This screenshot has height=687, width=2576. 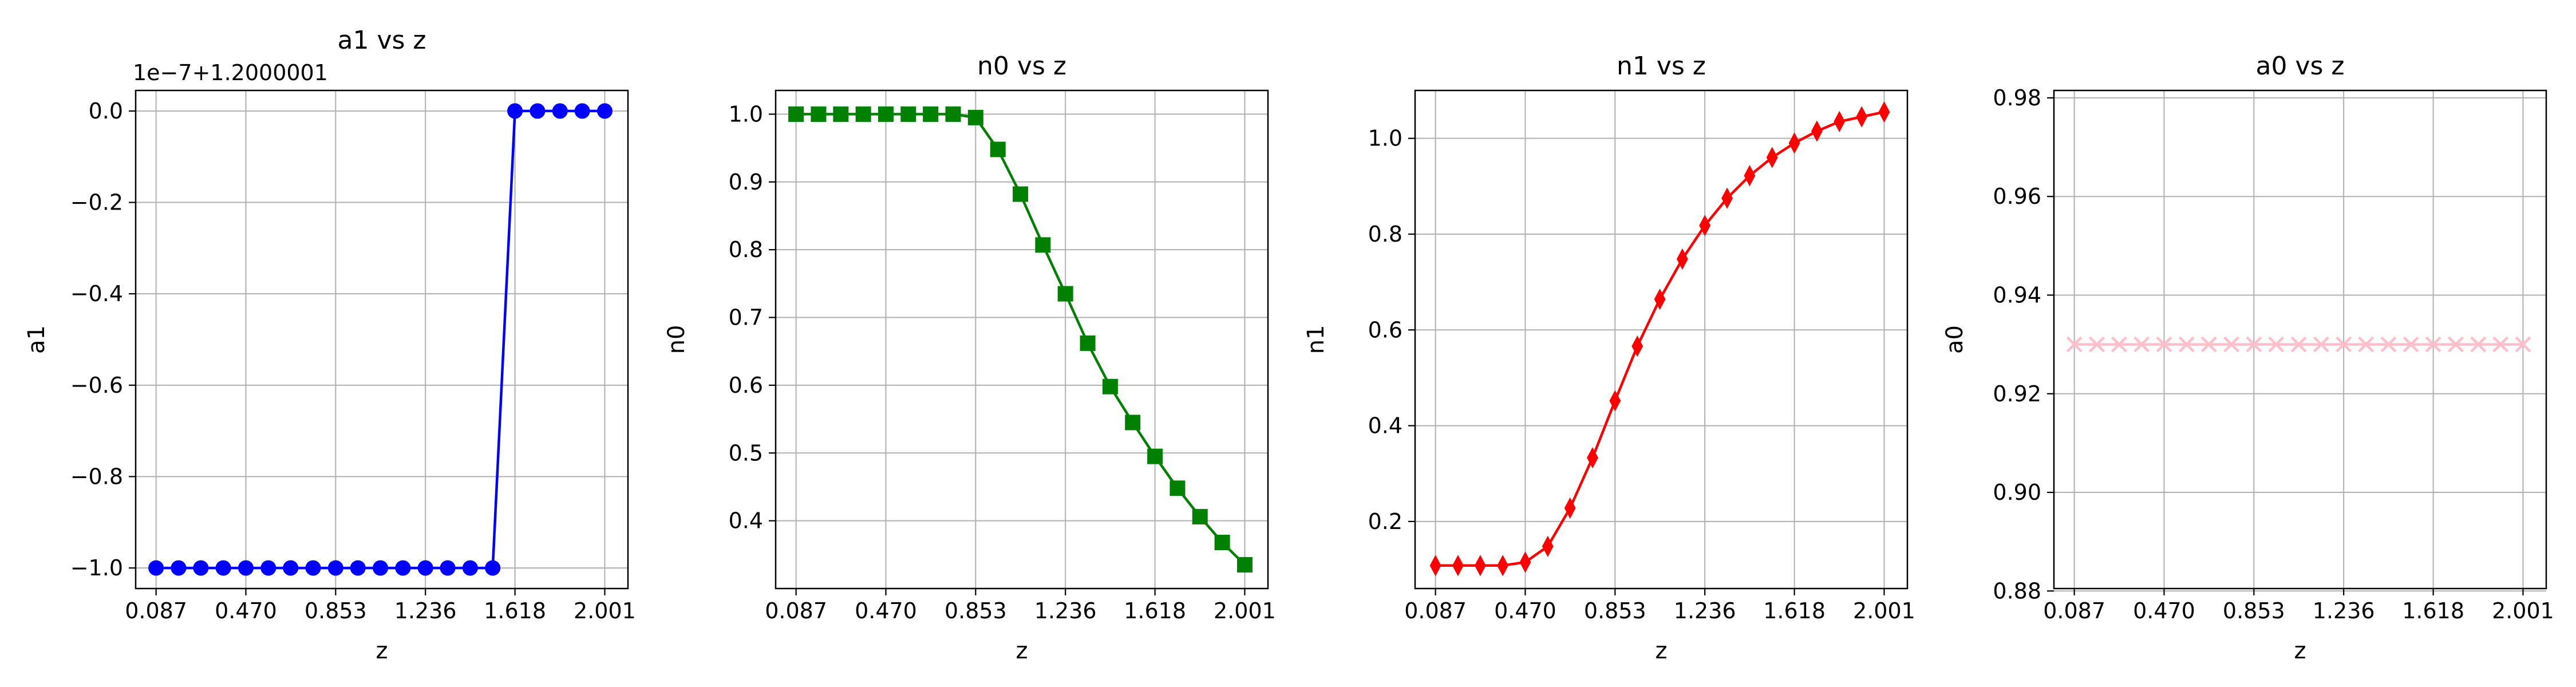 What do you see at coordinates (1661, 66) in the screenshot?
I see `chart-title: n1 vs z` at bounding box center [1661, 66].